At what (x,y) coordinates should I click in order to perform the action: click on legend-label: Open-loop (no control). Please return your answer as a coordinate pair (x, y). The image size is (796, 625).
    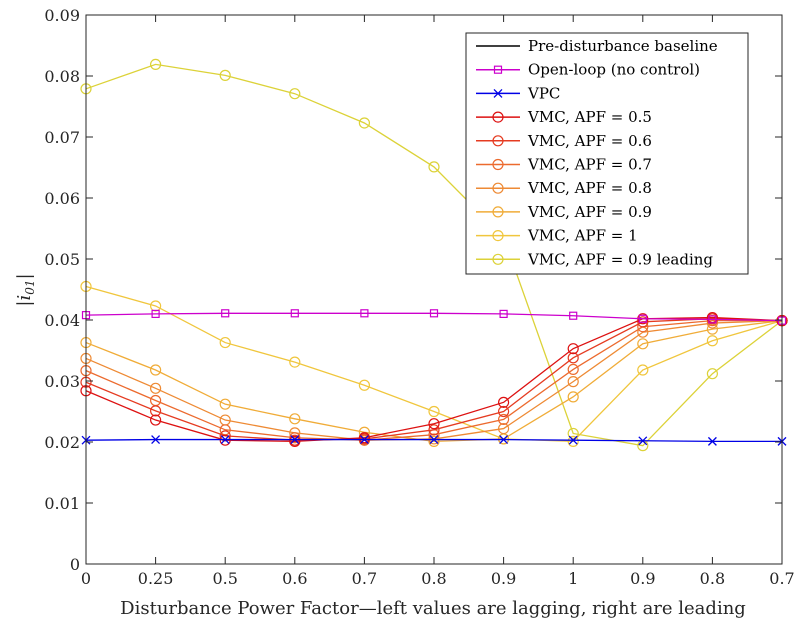
    Looking at the image, I should click on (614, 70).